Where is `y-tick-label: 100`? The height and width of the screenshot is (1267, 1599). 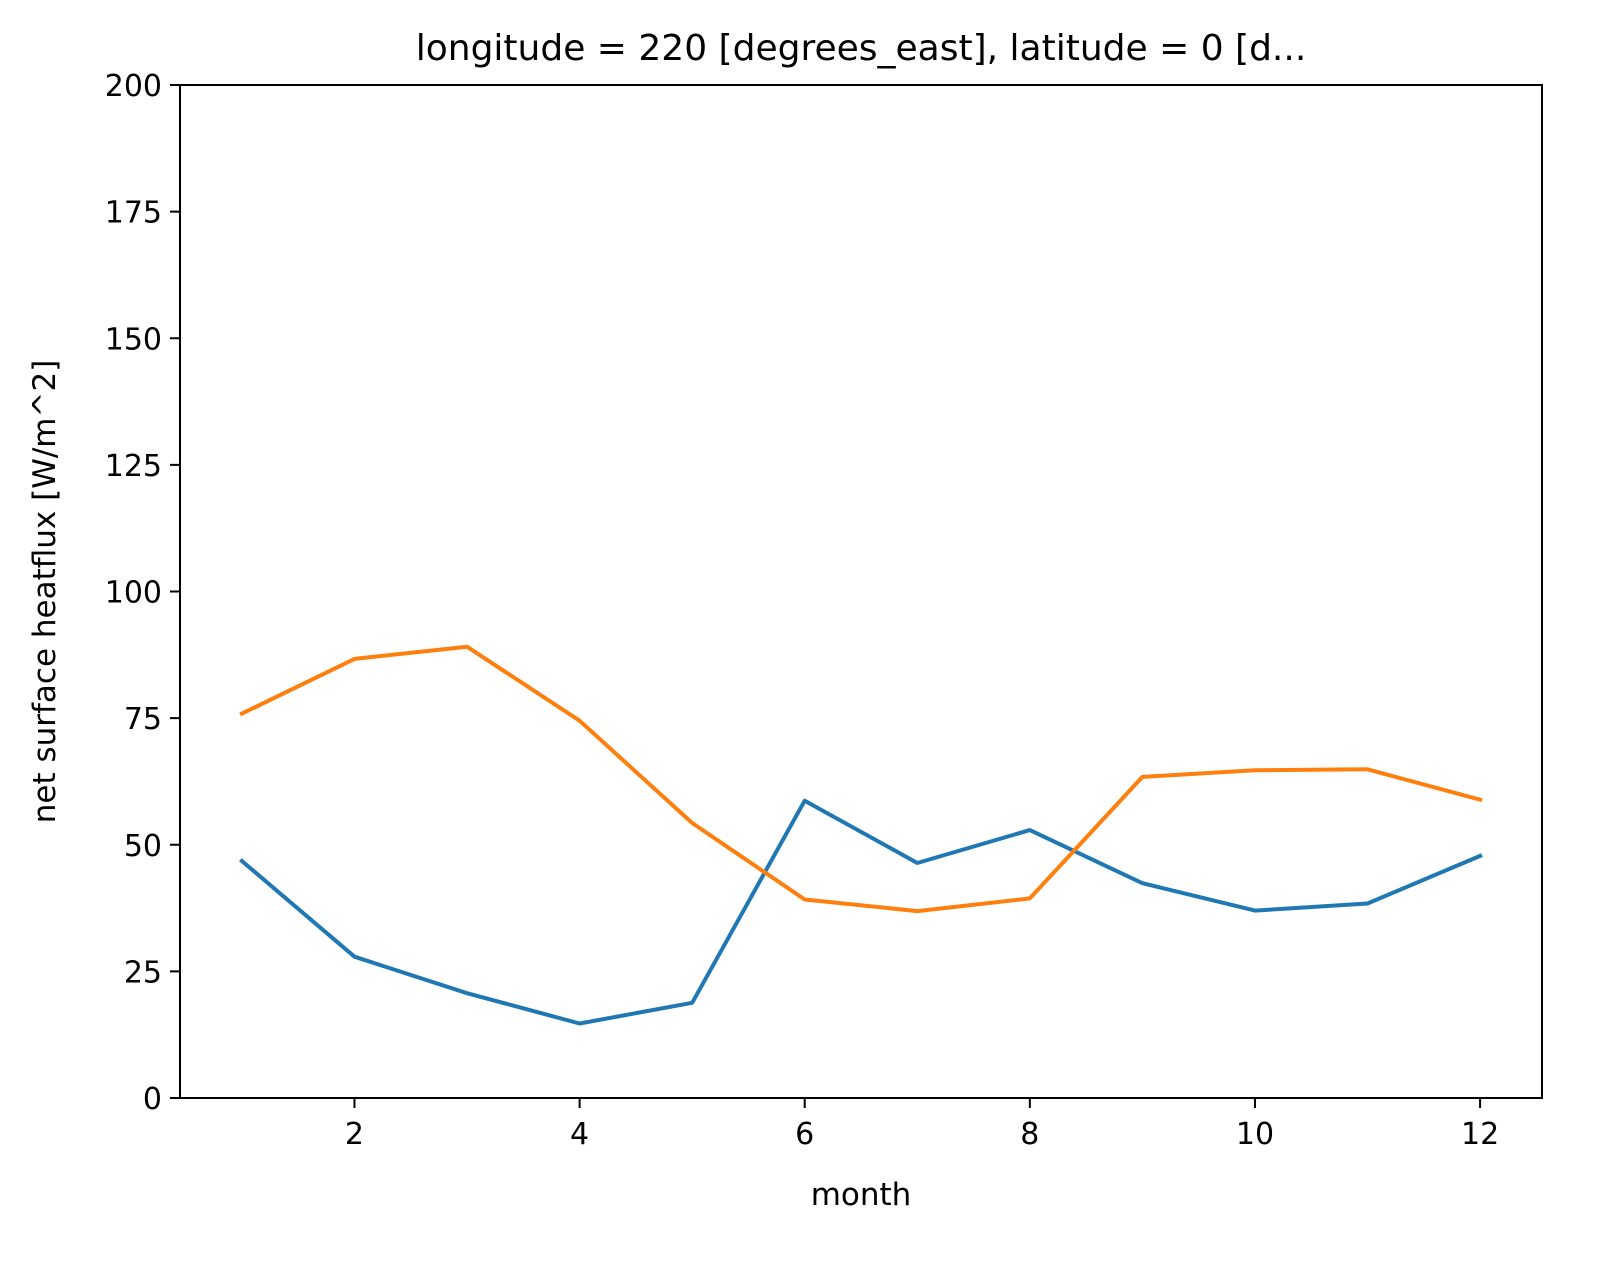
y-tick-label: 100 is located at coordinates (133, 593).